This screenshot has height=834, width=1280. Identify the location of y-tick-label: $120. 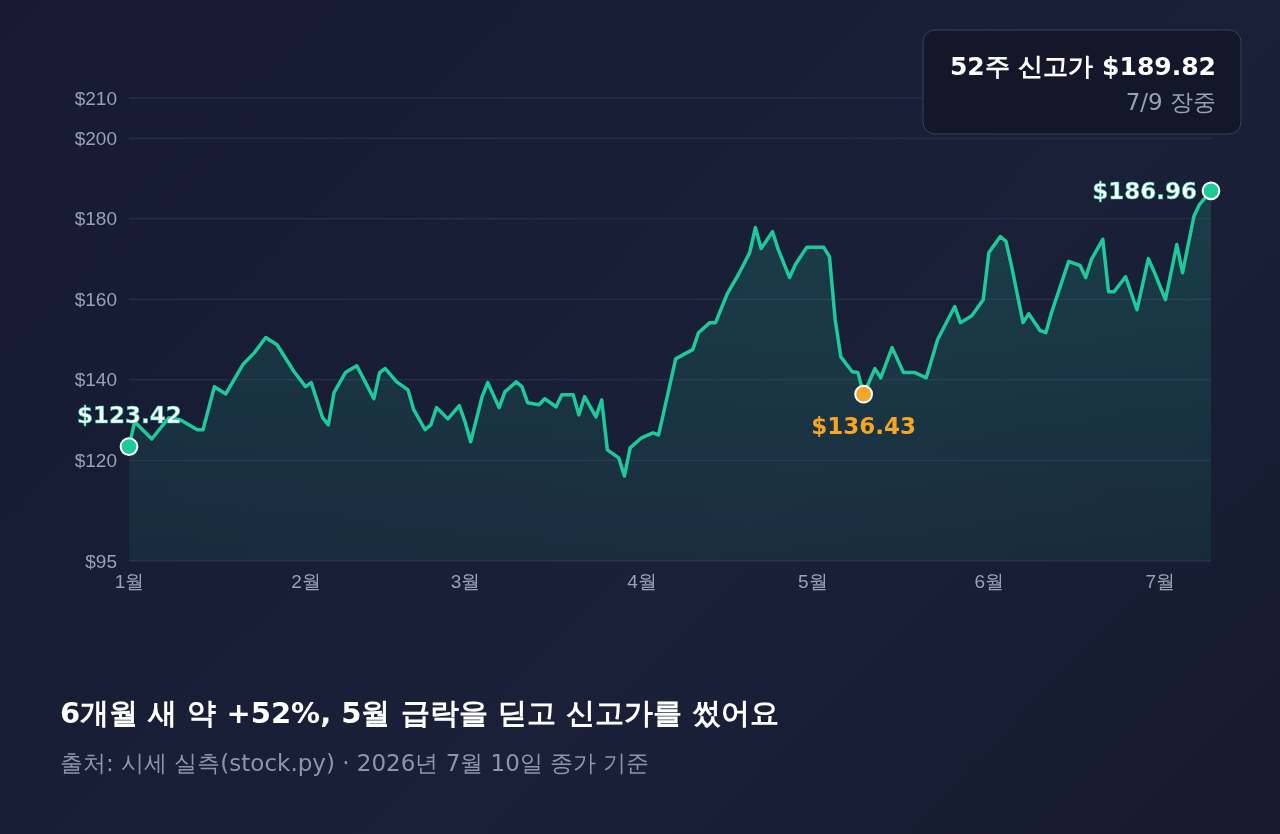
(95, 460).